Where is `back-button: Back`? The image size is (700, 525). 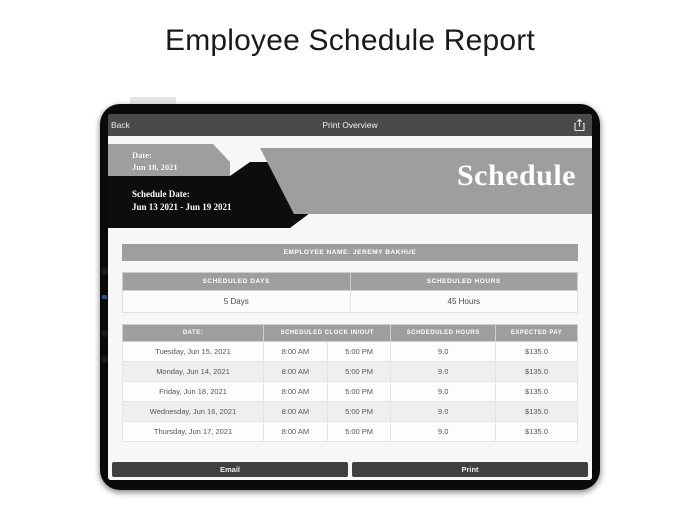 back-button: Back is located at coordinates (120, 125).